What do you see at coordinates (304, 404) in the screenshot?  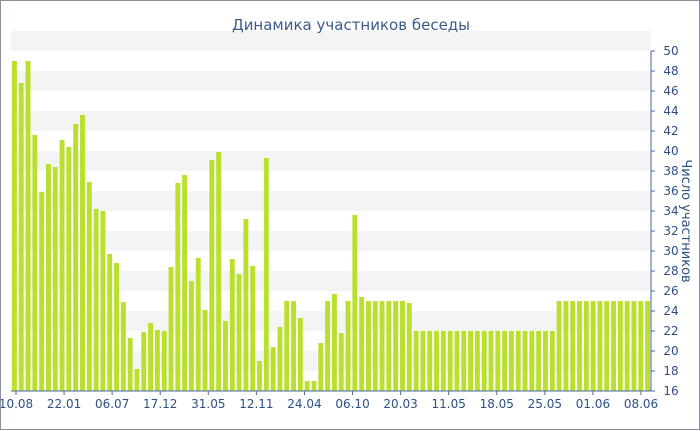 I see `x-tick-label: 24.04` at bounding box center [304, 404].